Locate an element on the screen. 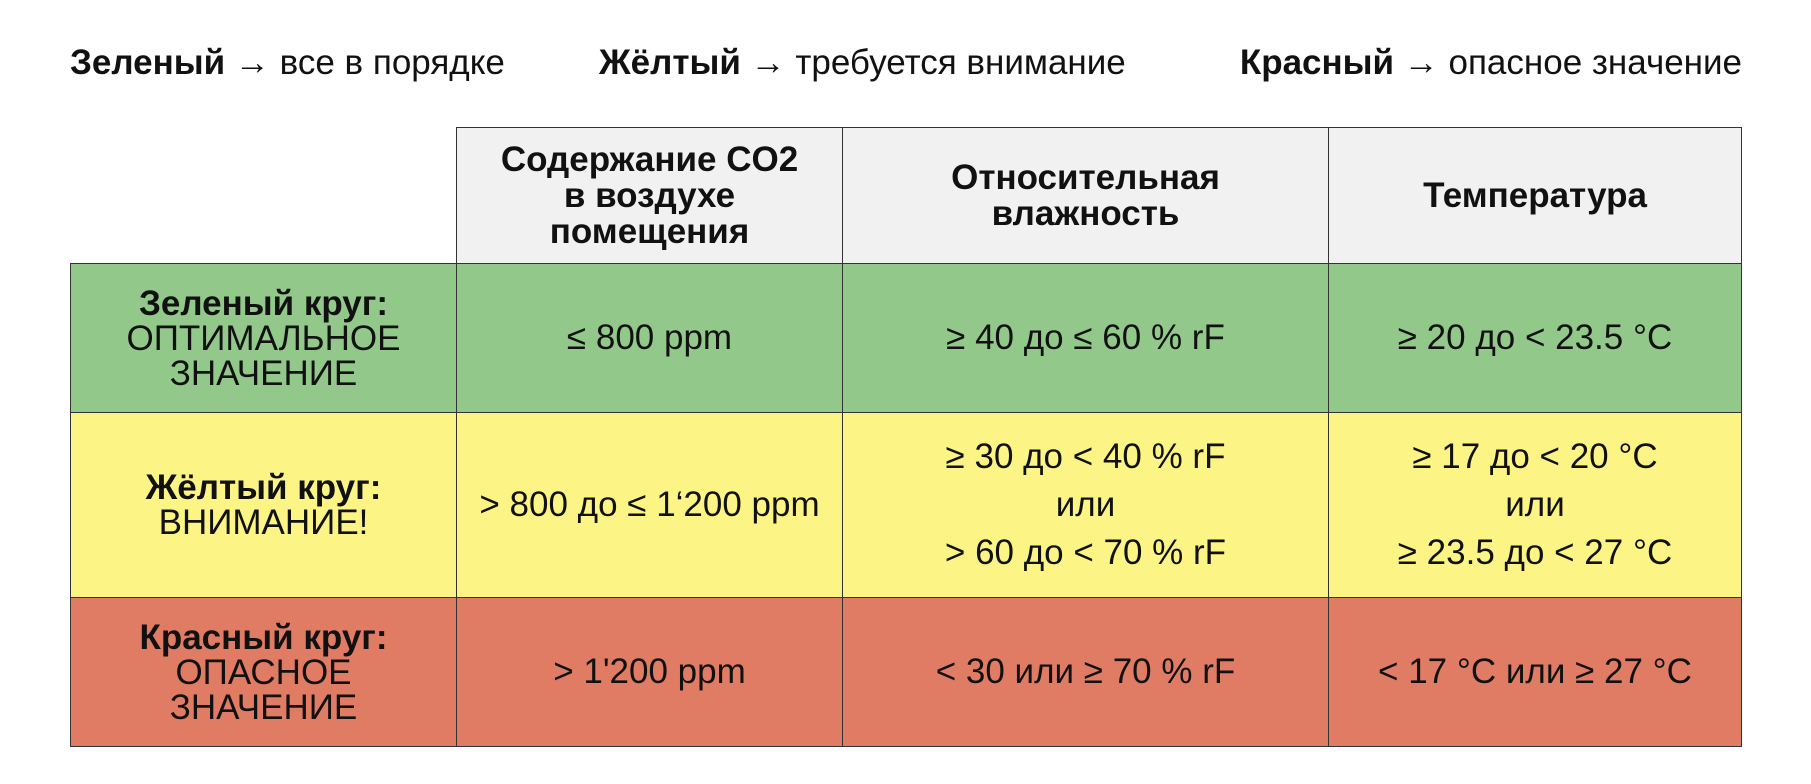  cell-value-line: > 60 до < 70 % rF is located at coordinates (1085, 552).